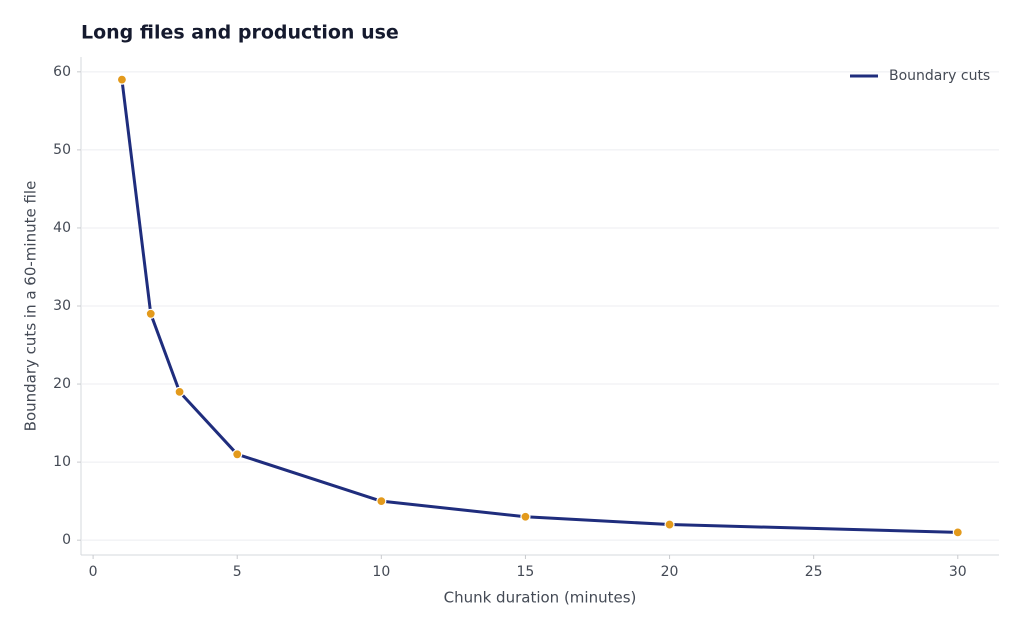  What do you see at coordinates (62, 72) in the screenshot?
I see `y-tick-label: 60` at bounding box center [62, 72].